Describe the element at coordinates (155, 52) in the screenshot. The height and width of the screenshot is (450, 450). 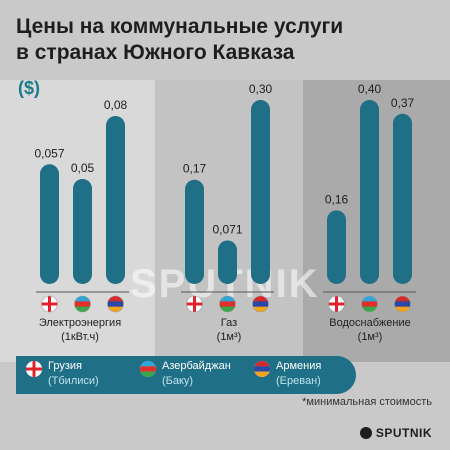
I see `title-line-2: в странах Южного Кавказа` at that location.